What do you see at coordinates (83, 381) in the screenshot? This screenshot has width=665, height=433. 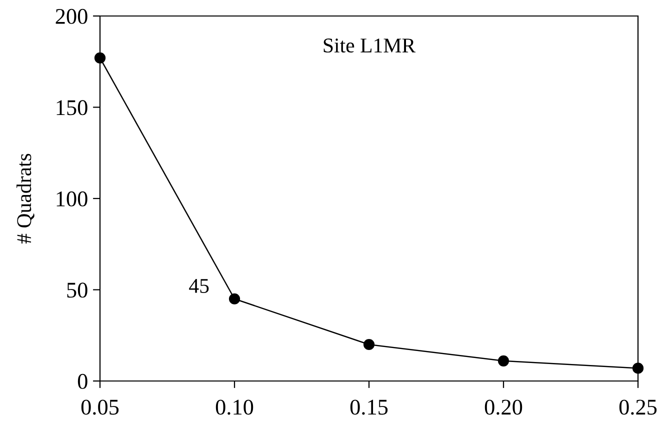 I see `y-tick-label: 0` at bounding box center [83, 381].